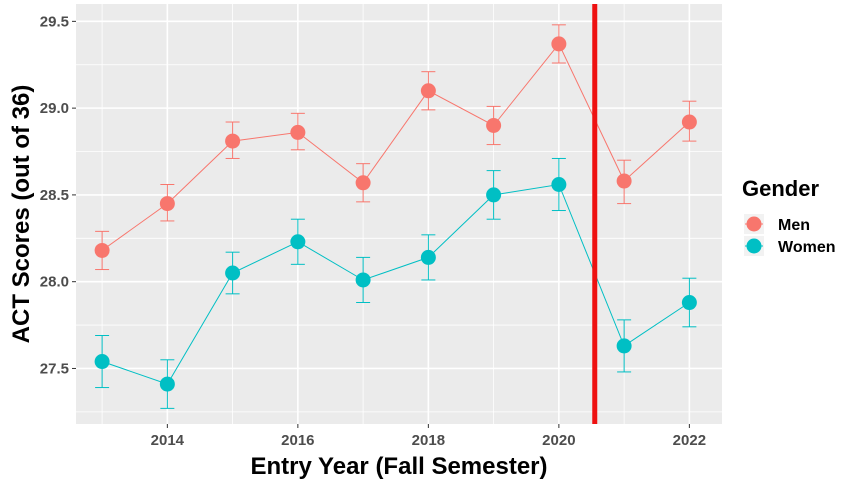 This screenshot has width=851, height=484. I want to click on x-tick-label: 2014, so click(168, 440).